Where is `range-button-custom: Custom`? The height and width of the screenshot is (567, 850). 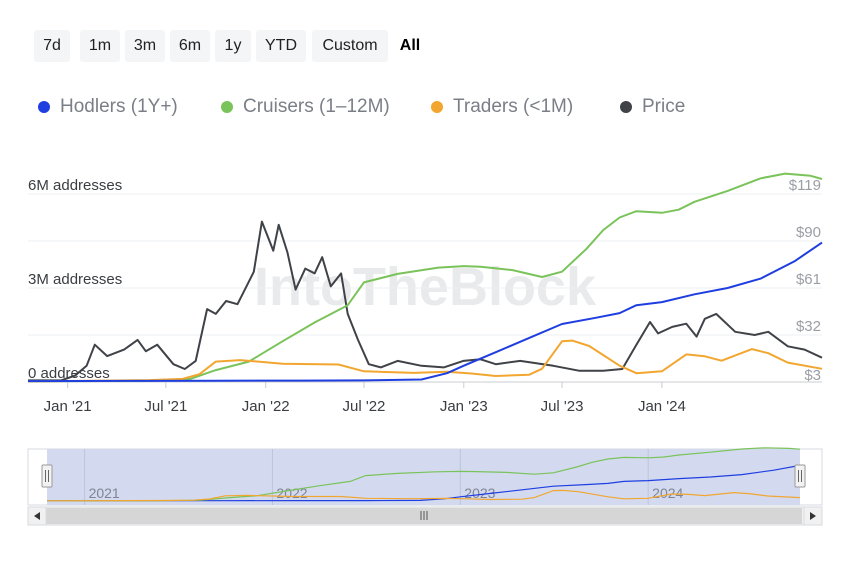
range-button-custom: Custom is located at coordinates (350, 46).